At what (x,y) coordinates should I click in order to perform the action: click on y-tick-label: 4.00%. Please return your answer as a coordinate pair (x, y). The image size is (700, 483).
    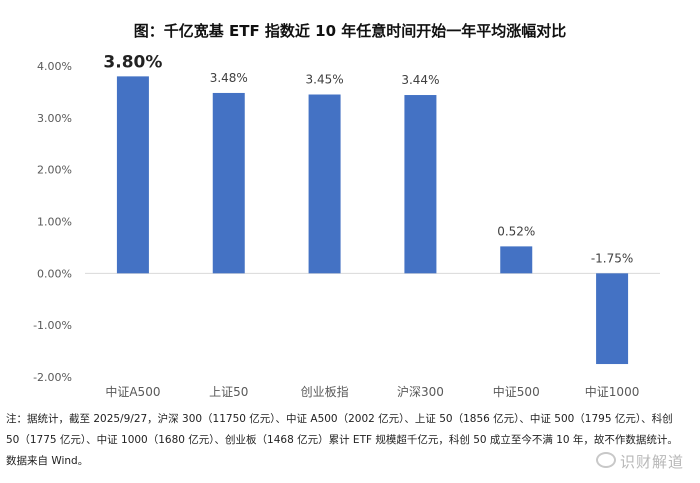
    Looking at the image, I should click on (54, 66).